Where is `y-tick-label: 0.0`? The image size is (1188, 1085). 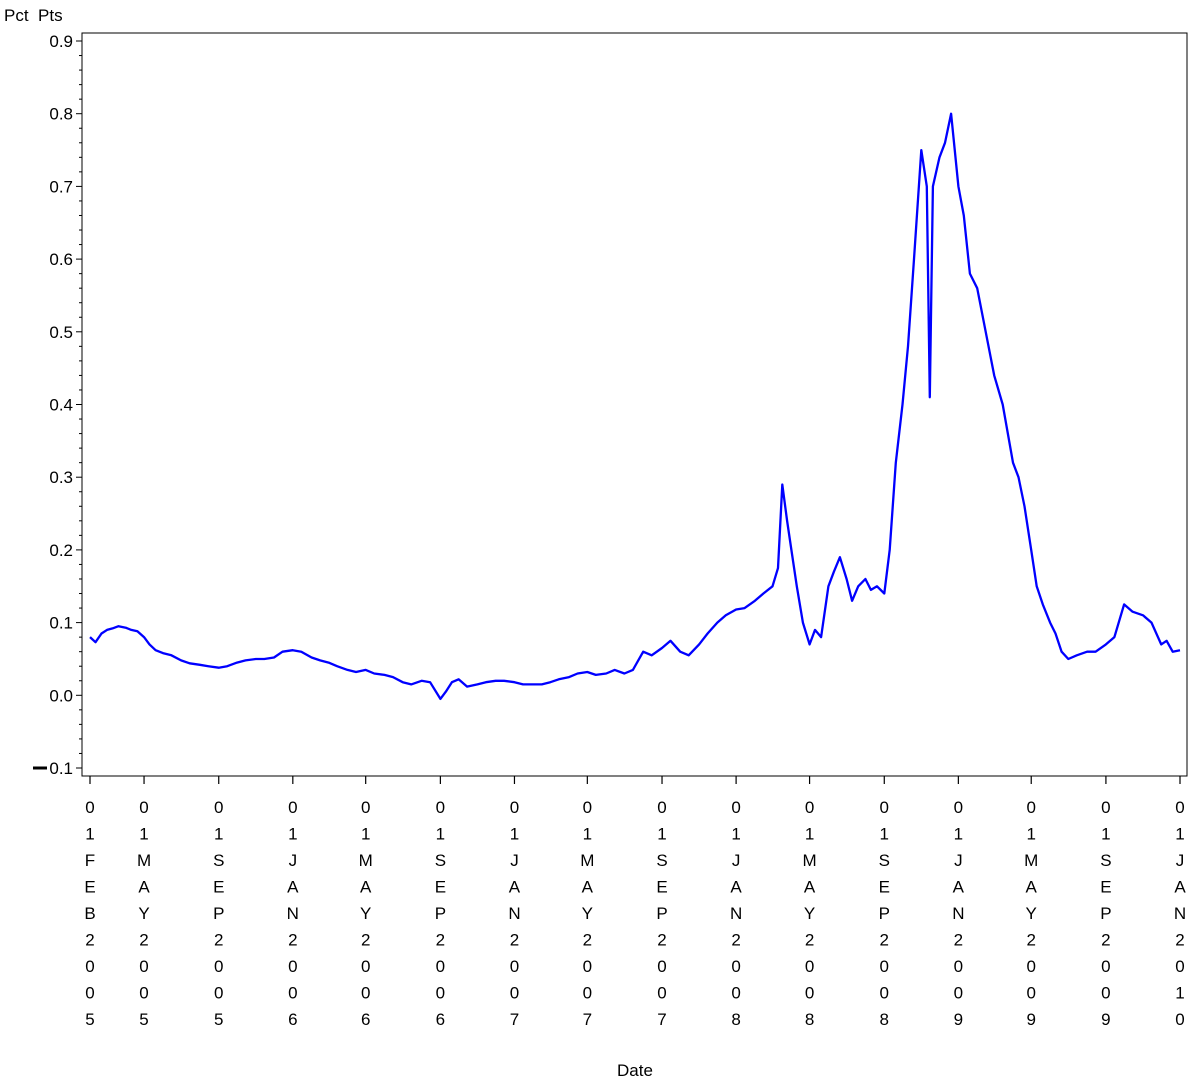 y-tick-label: 0.0 is located at coordinates (61, 695).